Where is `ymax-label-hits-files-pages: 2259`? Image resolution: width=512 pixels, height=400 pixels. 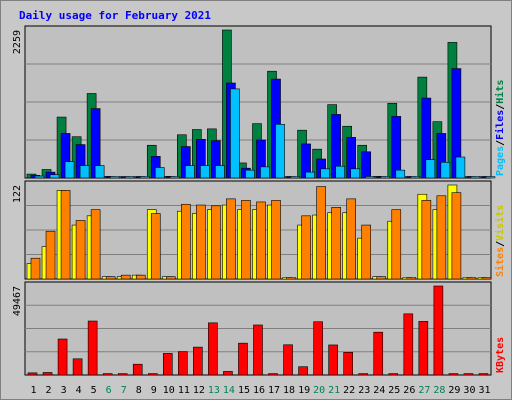 ymax-label-hits-files-pages: 2259 is located at coordinates (17, 42).